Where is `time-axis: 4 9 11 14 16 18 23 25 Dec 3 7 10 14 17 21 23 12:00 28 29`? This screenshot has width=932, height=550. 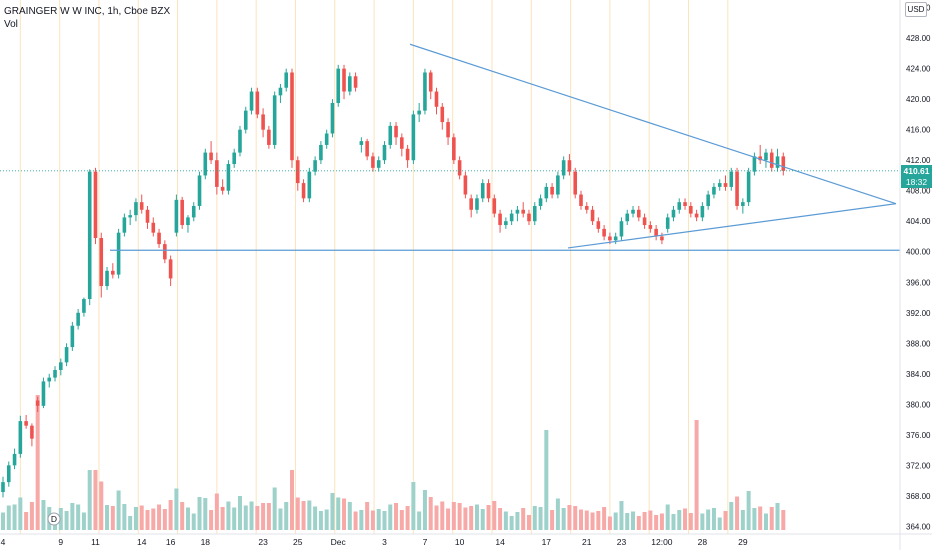
time-axis: 4 9 11 14 16 18 23 25 Dec 3 7 10 14 17 21 23 12:00 28 29 is located at coordinates (466, 540).